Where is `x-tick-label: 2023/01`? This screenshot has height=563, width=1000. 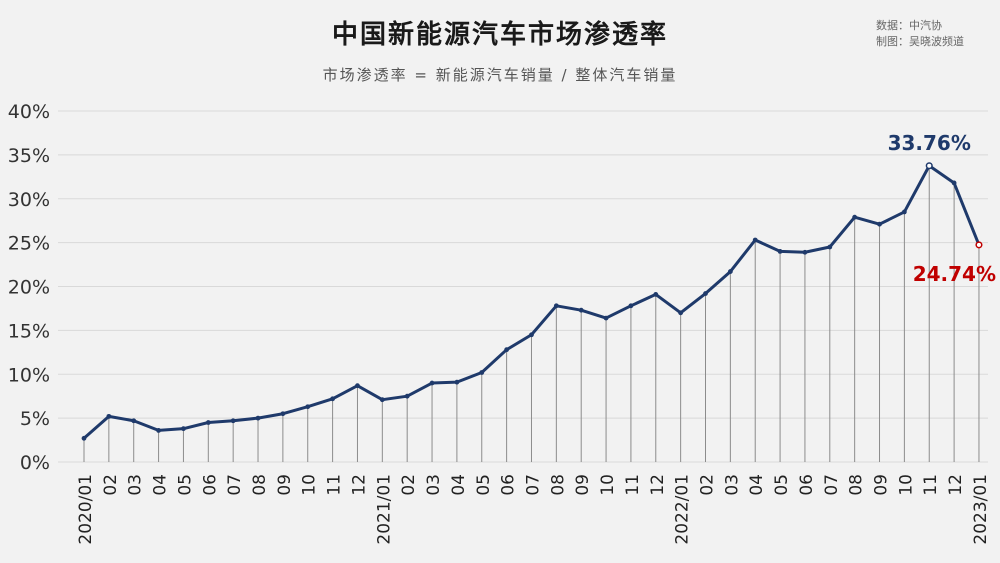 x-tick-label: 2023/01 is located at coordinates (981, 509).